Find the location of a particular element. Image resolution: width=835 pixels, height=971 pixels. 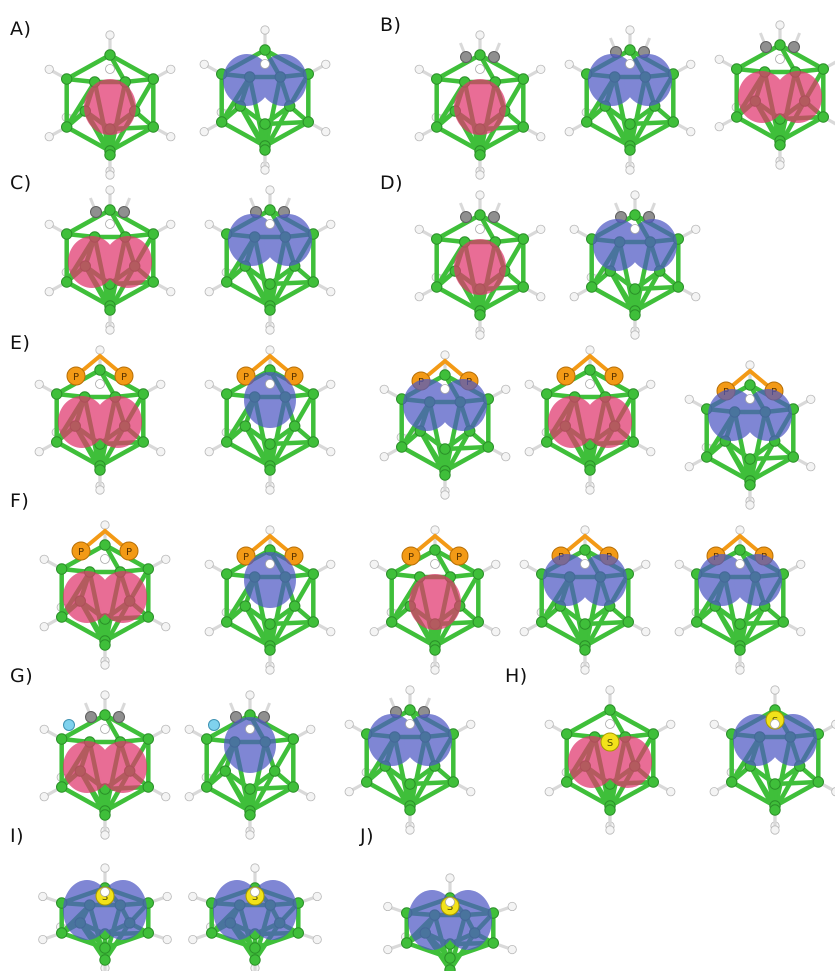

molecule-structure: S is located at coordinates (610, 760).